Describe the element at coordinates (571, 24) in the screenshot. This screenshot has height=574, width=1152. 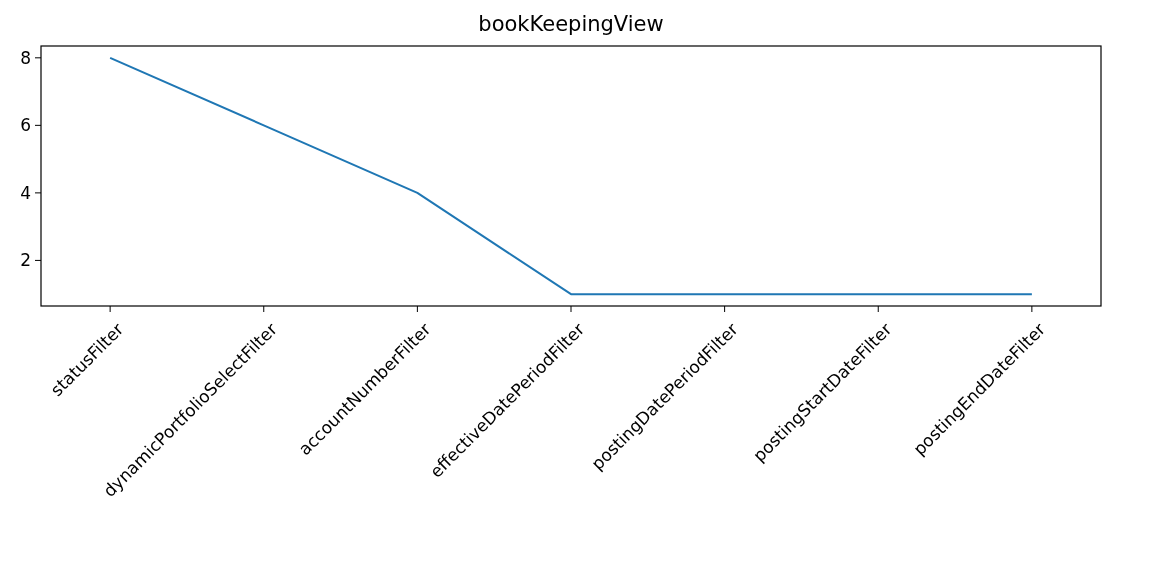
I see `chart-title: bookKeepingView` at that location.